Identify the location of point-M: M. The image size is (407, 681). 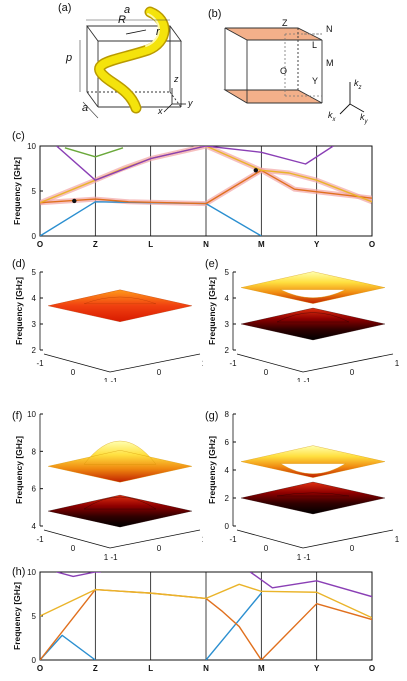
(330, 63).